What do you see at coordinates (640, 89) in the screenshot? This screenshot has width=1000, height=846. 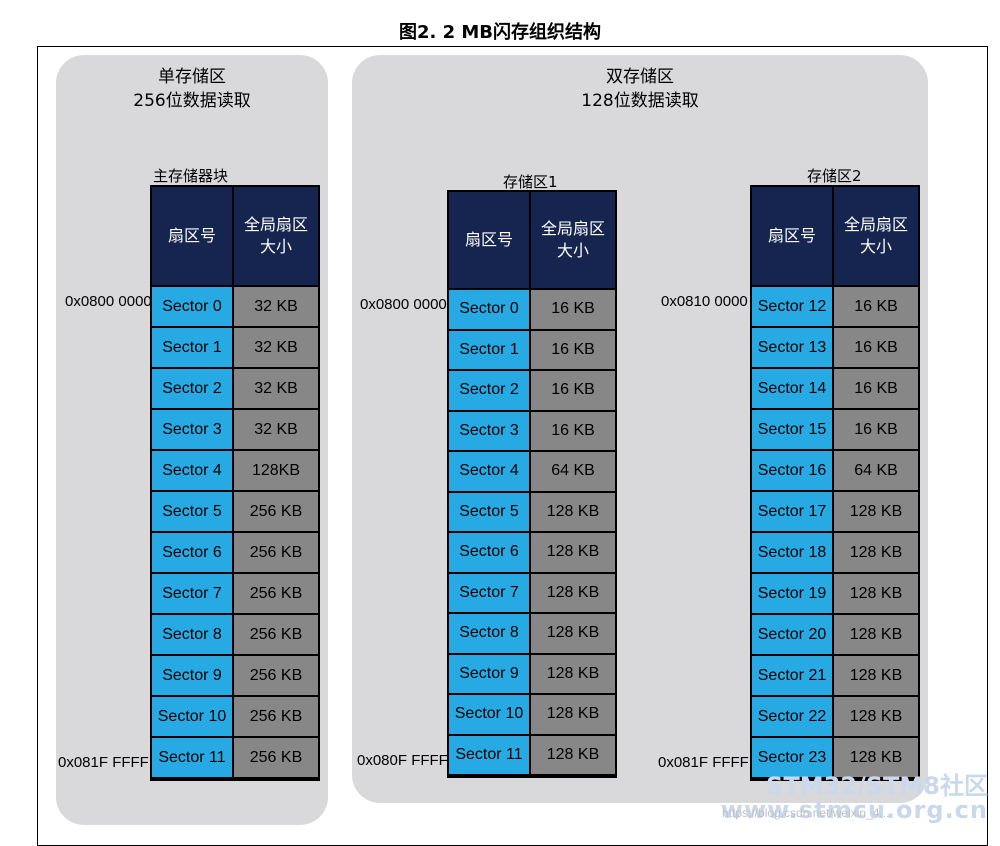 I see `panel-heading: 双存储区 128位数据读取` at bounding box center [640, 89].